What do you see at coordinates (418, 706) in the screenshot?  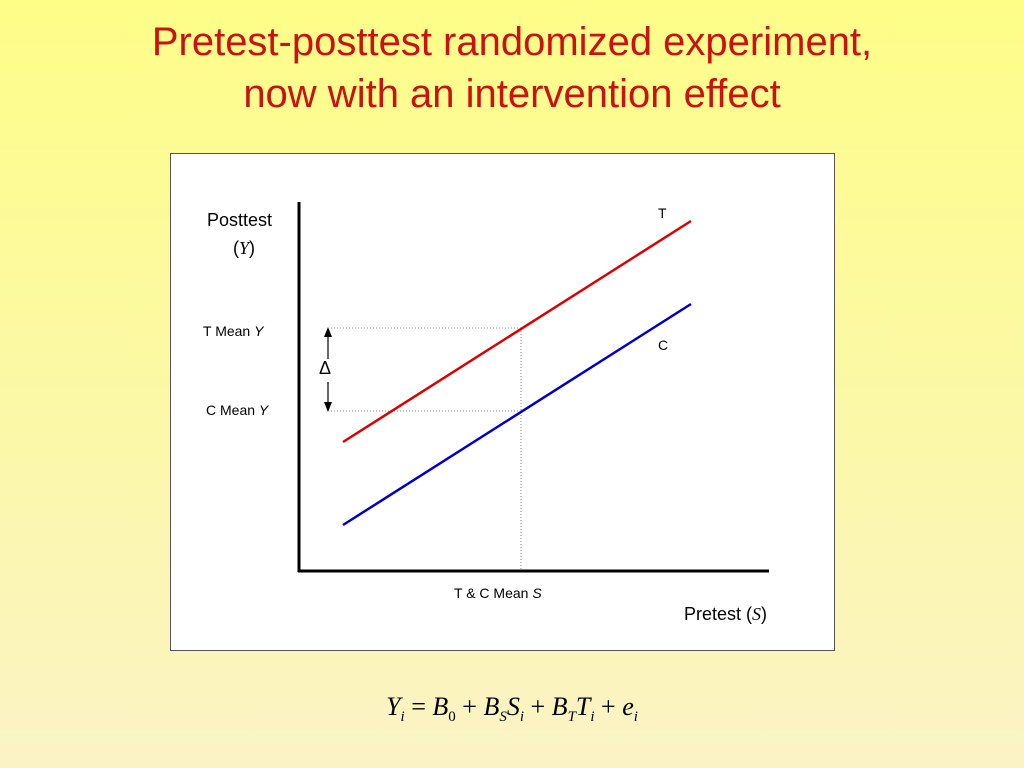 I see `eq-equals: =` at bounding box center [418, 706].